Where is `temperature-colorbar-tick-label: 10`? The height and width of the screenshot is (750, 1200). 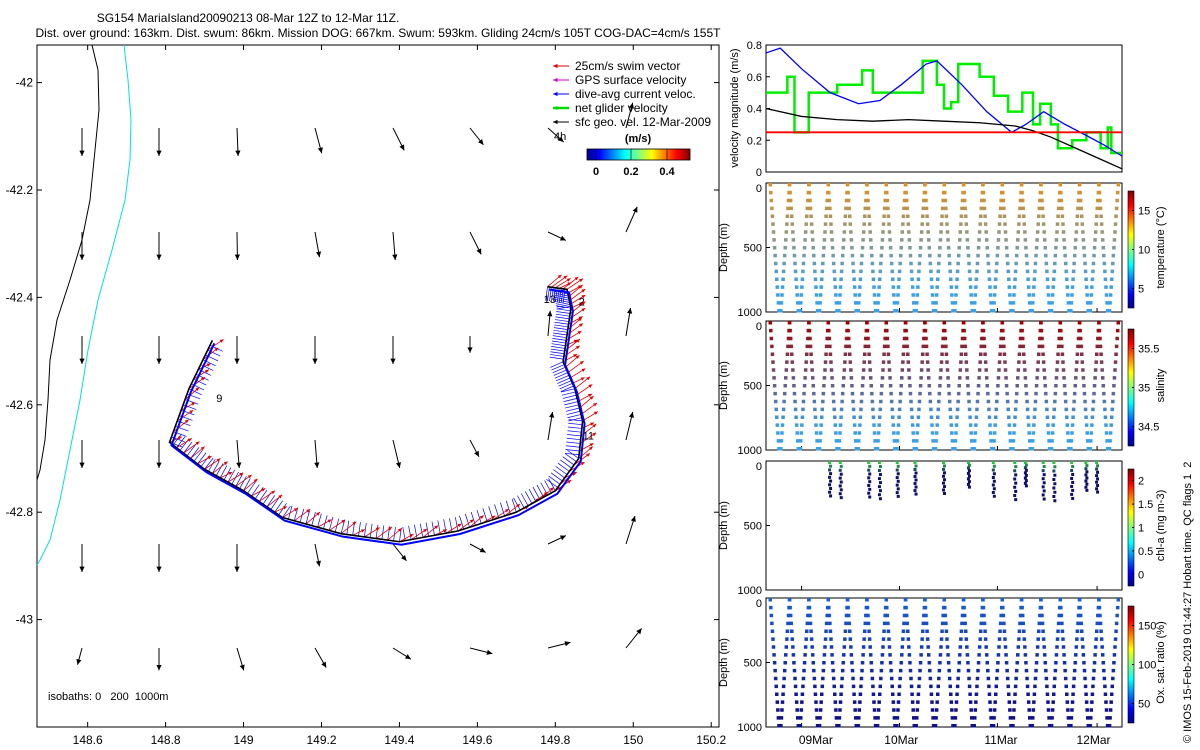 temperature-colorbar-tick-label: 10 is located at coordinates (1144, 251).